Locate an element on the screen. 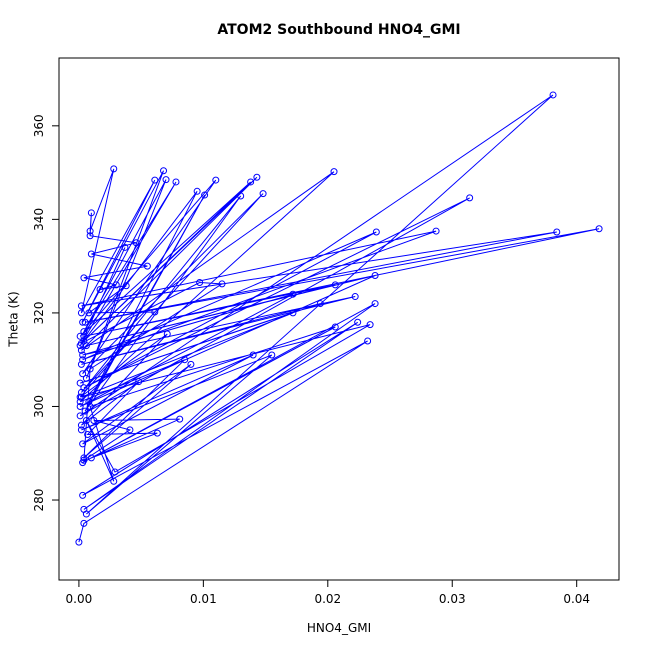 The image size is (650, 650). y-tick-label: 300 is located at coordinates (39, 406).